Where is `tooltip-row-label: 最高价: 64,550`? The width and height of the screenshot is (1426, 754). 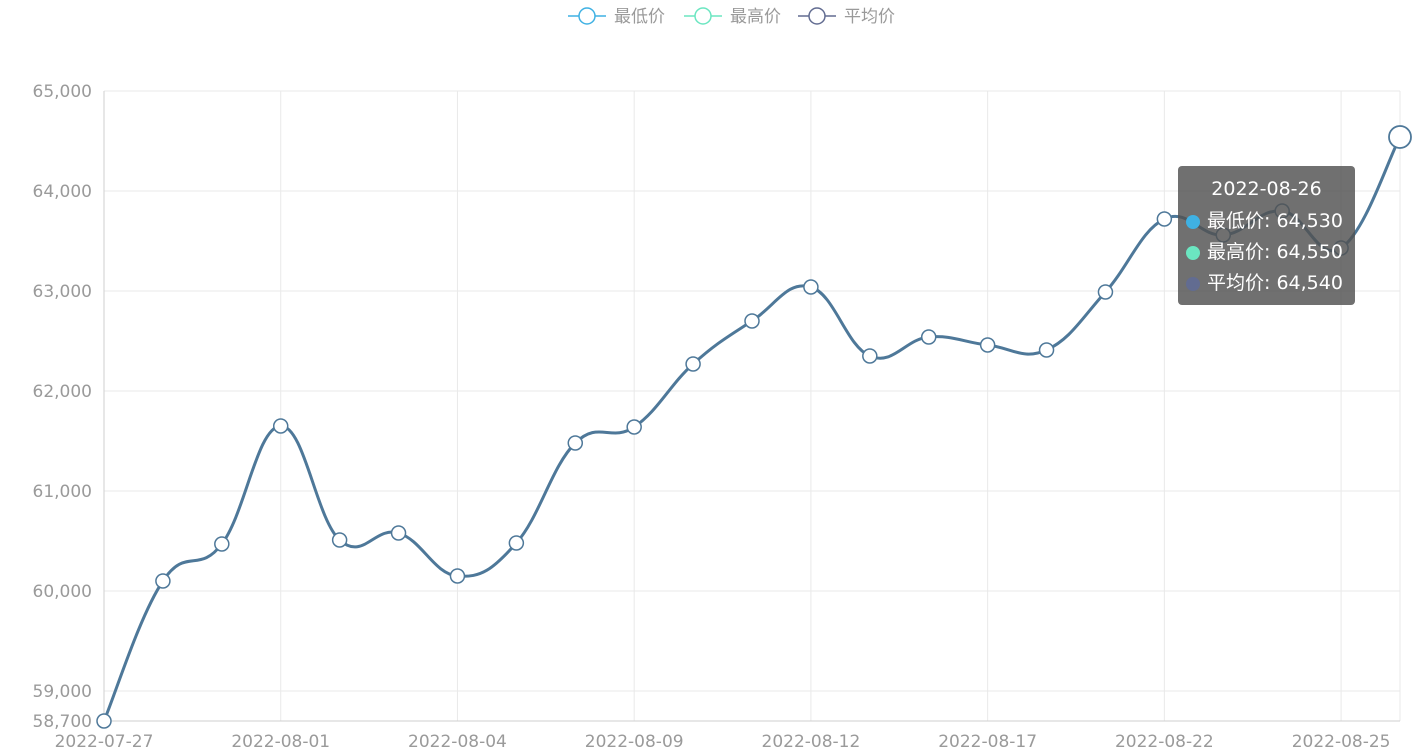
tooltip-row-label: 最高价: 64,550 is located at coordinates (1275, 252).